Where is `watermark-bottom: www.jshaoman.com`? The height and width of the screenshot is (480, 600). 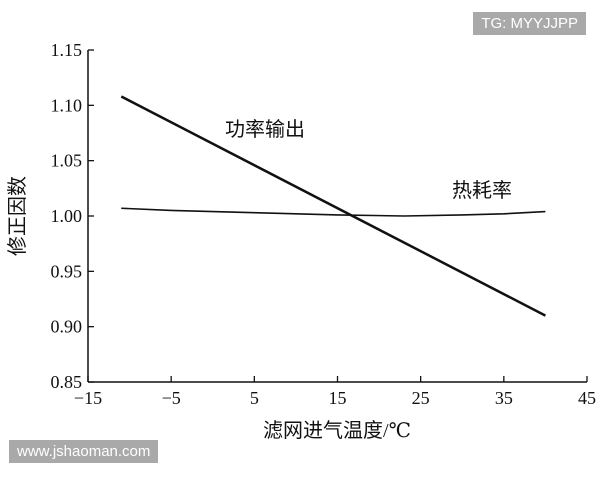
watermark-bottom: www.jshaoman.com is located at coordinates (84, 451).